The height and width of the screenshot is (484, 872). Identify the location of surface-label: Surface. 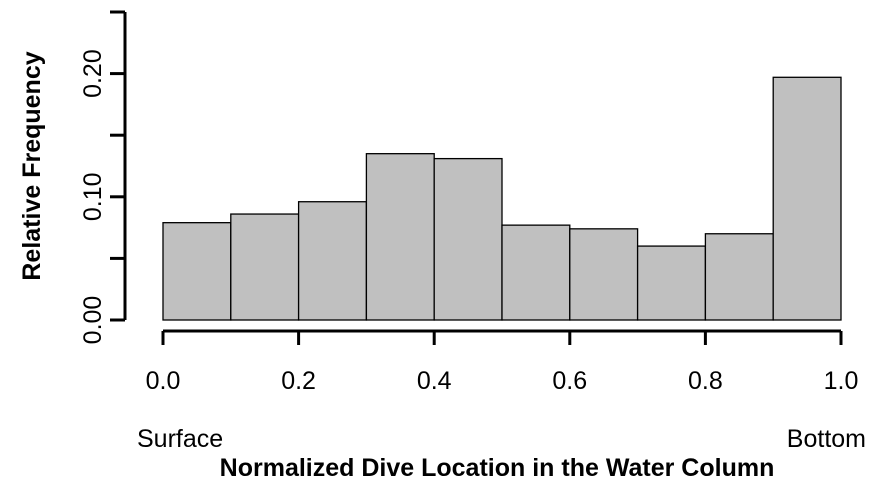
(180, 439).